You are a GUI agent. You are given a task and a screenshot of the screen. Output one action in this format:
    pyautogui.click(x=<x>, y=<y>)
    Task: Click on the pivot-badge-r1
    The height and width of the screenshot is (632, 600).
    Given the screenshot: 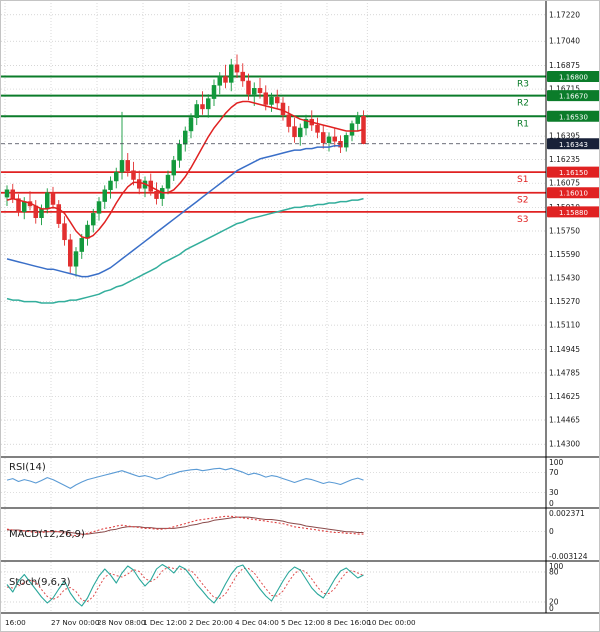 What is the action you would take?
    pyautogui.click(x=573, y=116)
    